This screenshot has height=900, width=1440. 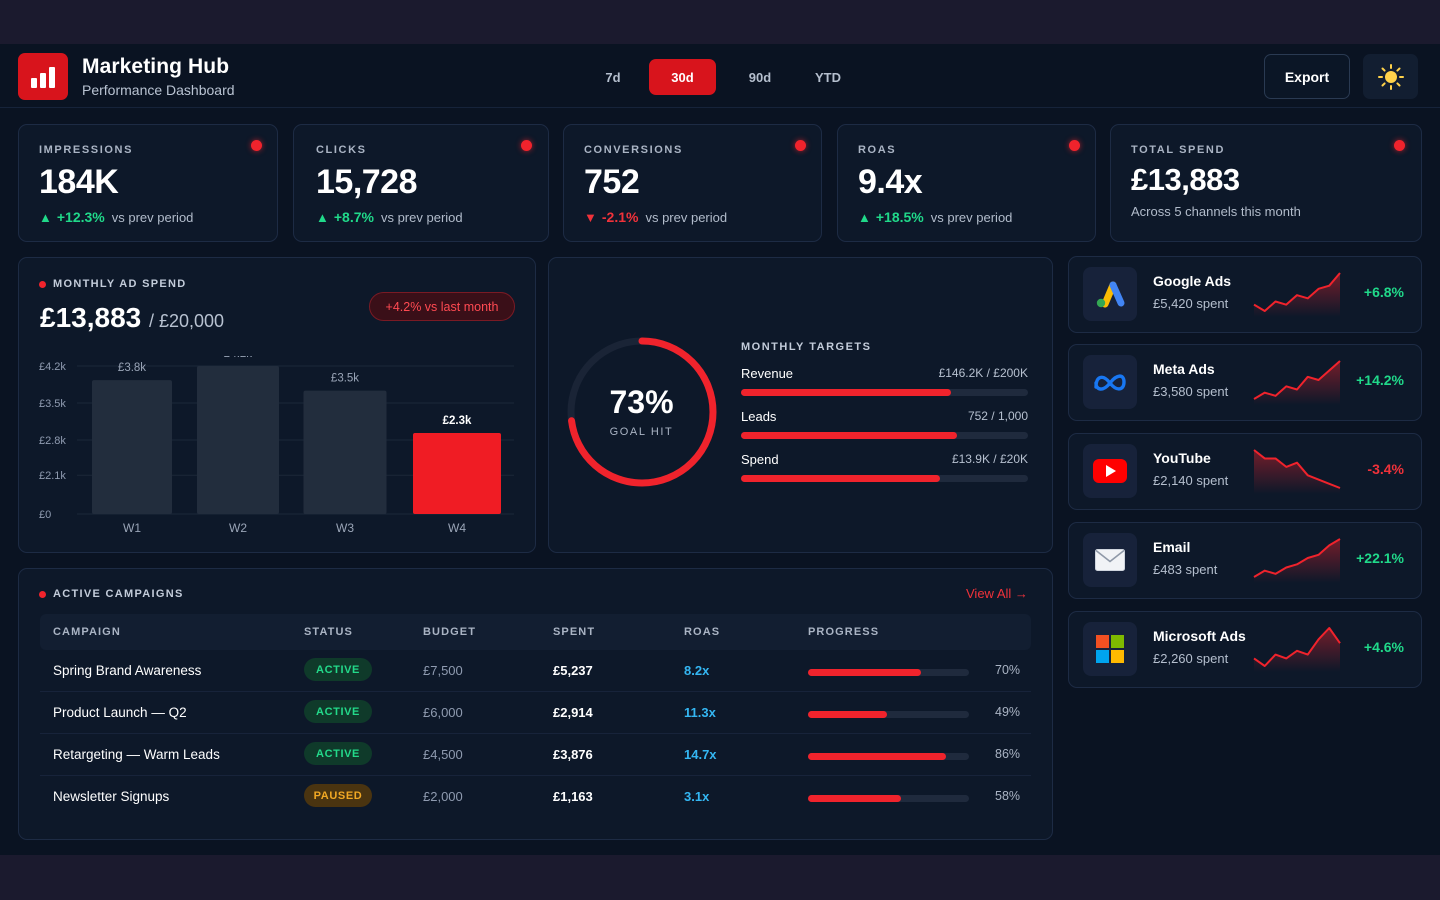 I want to click on mail-icon, so click(x=1110, y=560).